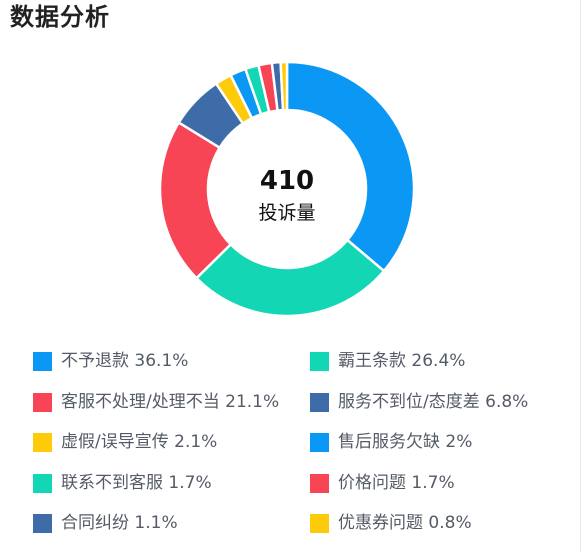 The image size is (582, 552). What do you see at coordinates (405, 442) in the screenshot?
I see `legend-label: 售后服务欠缺 2%` at bounding box center [405, 442].